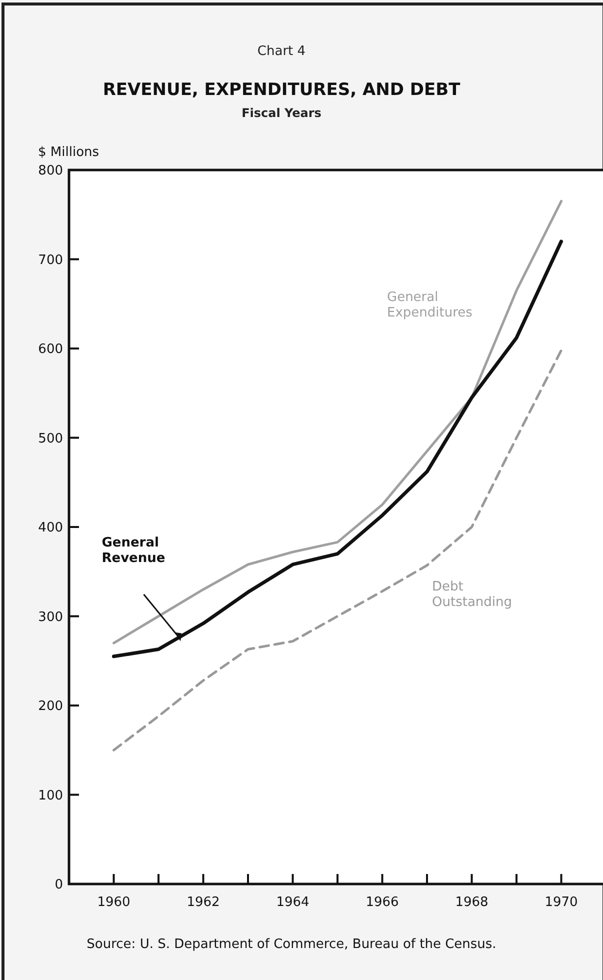 This screenshot has height=980, width=603. I want to click on x-tick-label: 1960, so click(113, 902).